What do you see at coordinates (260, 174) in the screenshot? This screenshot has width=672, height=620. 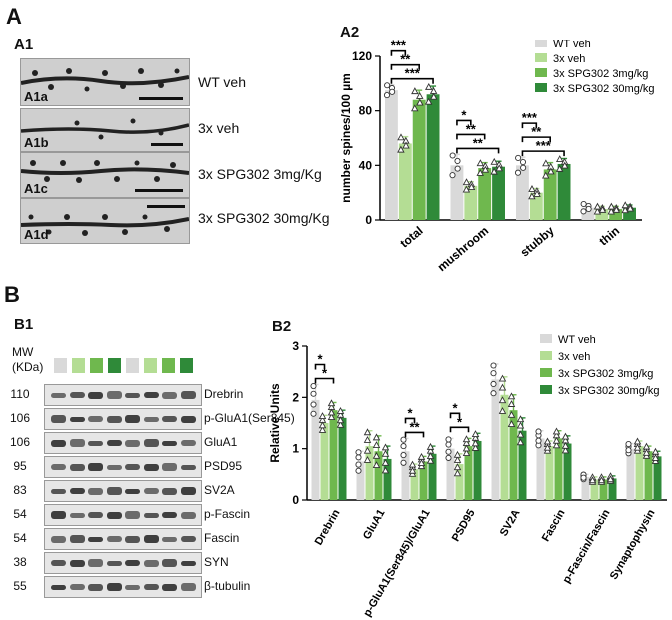 I see `condition-label-spg-3: 3x SPG302 3mg/Kg` at bounding box center [260, 174].